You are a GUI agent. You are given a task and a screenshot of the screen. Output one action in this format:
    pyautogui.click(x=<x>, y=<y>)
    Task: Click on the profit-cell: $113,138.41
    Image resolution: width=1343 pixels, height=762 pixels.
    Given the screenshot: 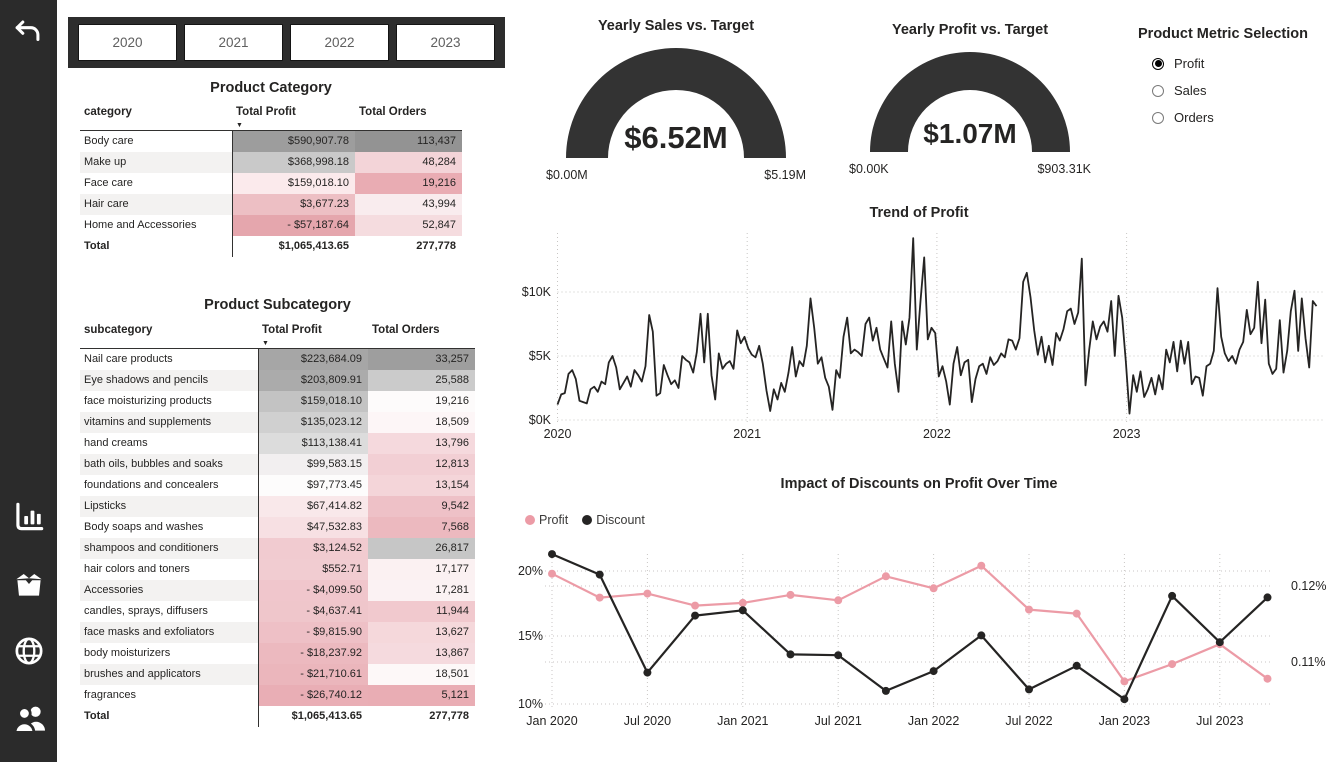 What is the action you would take?
    pyautogui.click(x=313, y=443)
    